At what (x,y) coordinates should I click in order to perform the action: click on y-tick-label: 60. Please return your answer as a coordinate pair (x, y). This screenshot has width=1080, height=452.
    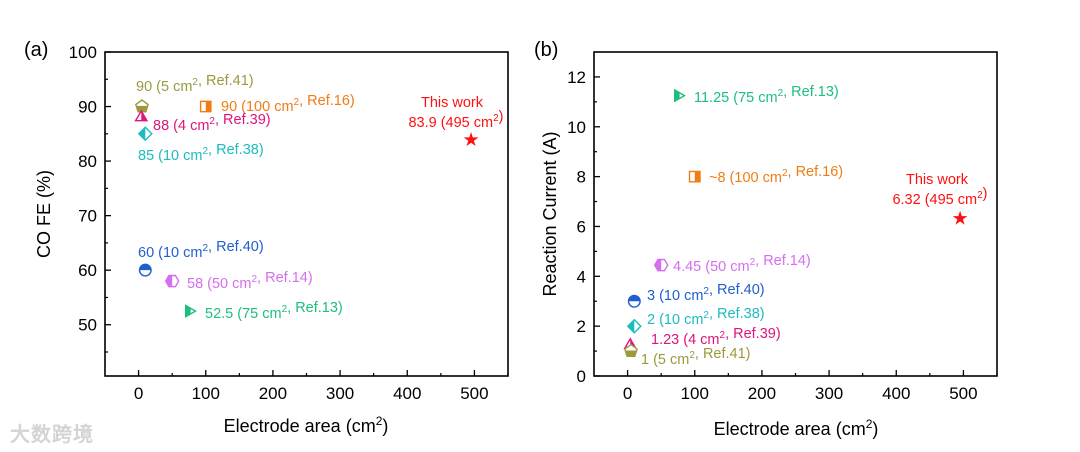
    Looking at the image, I should click on (87, 270).